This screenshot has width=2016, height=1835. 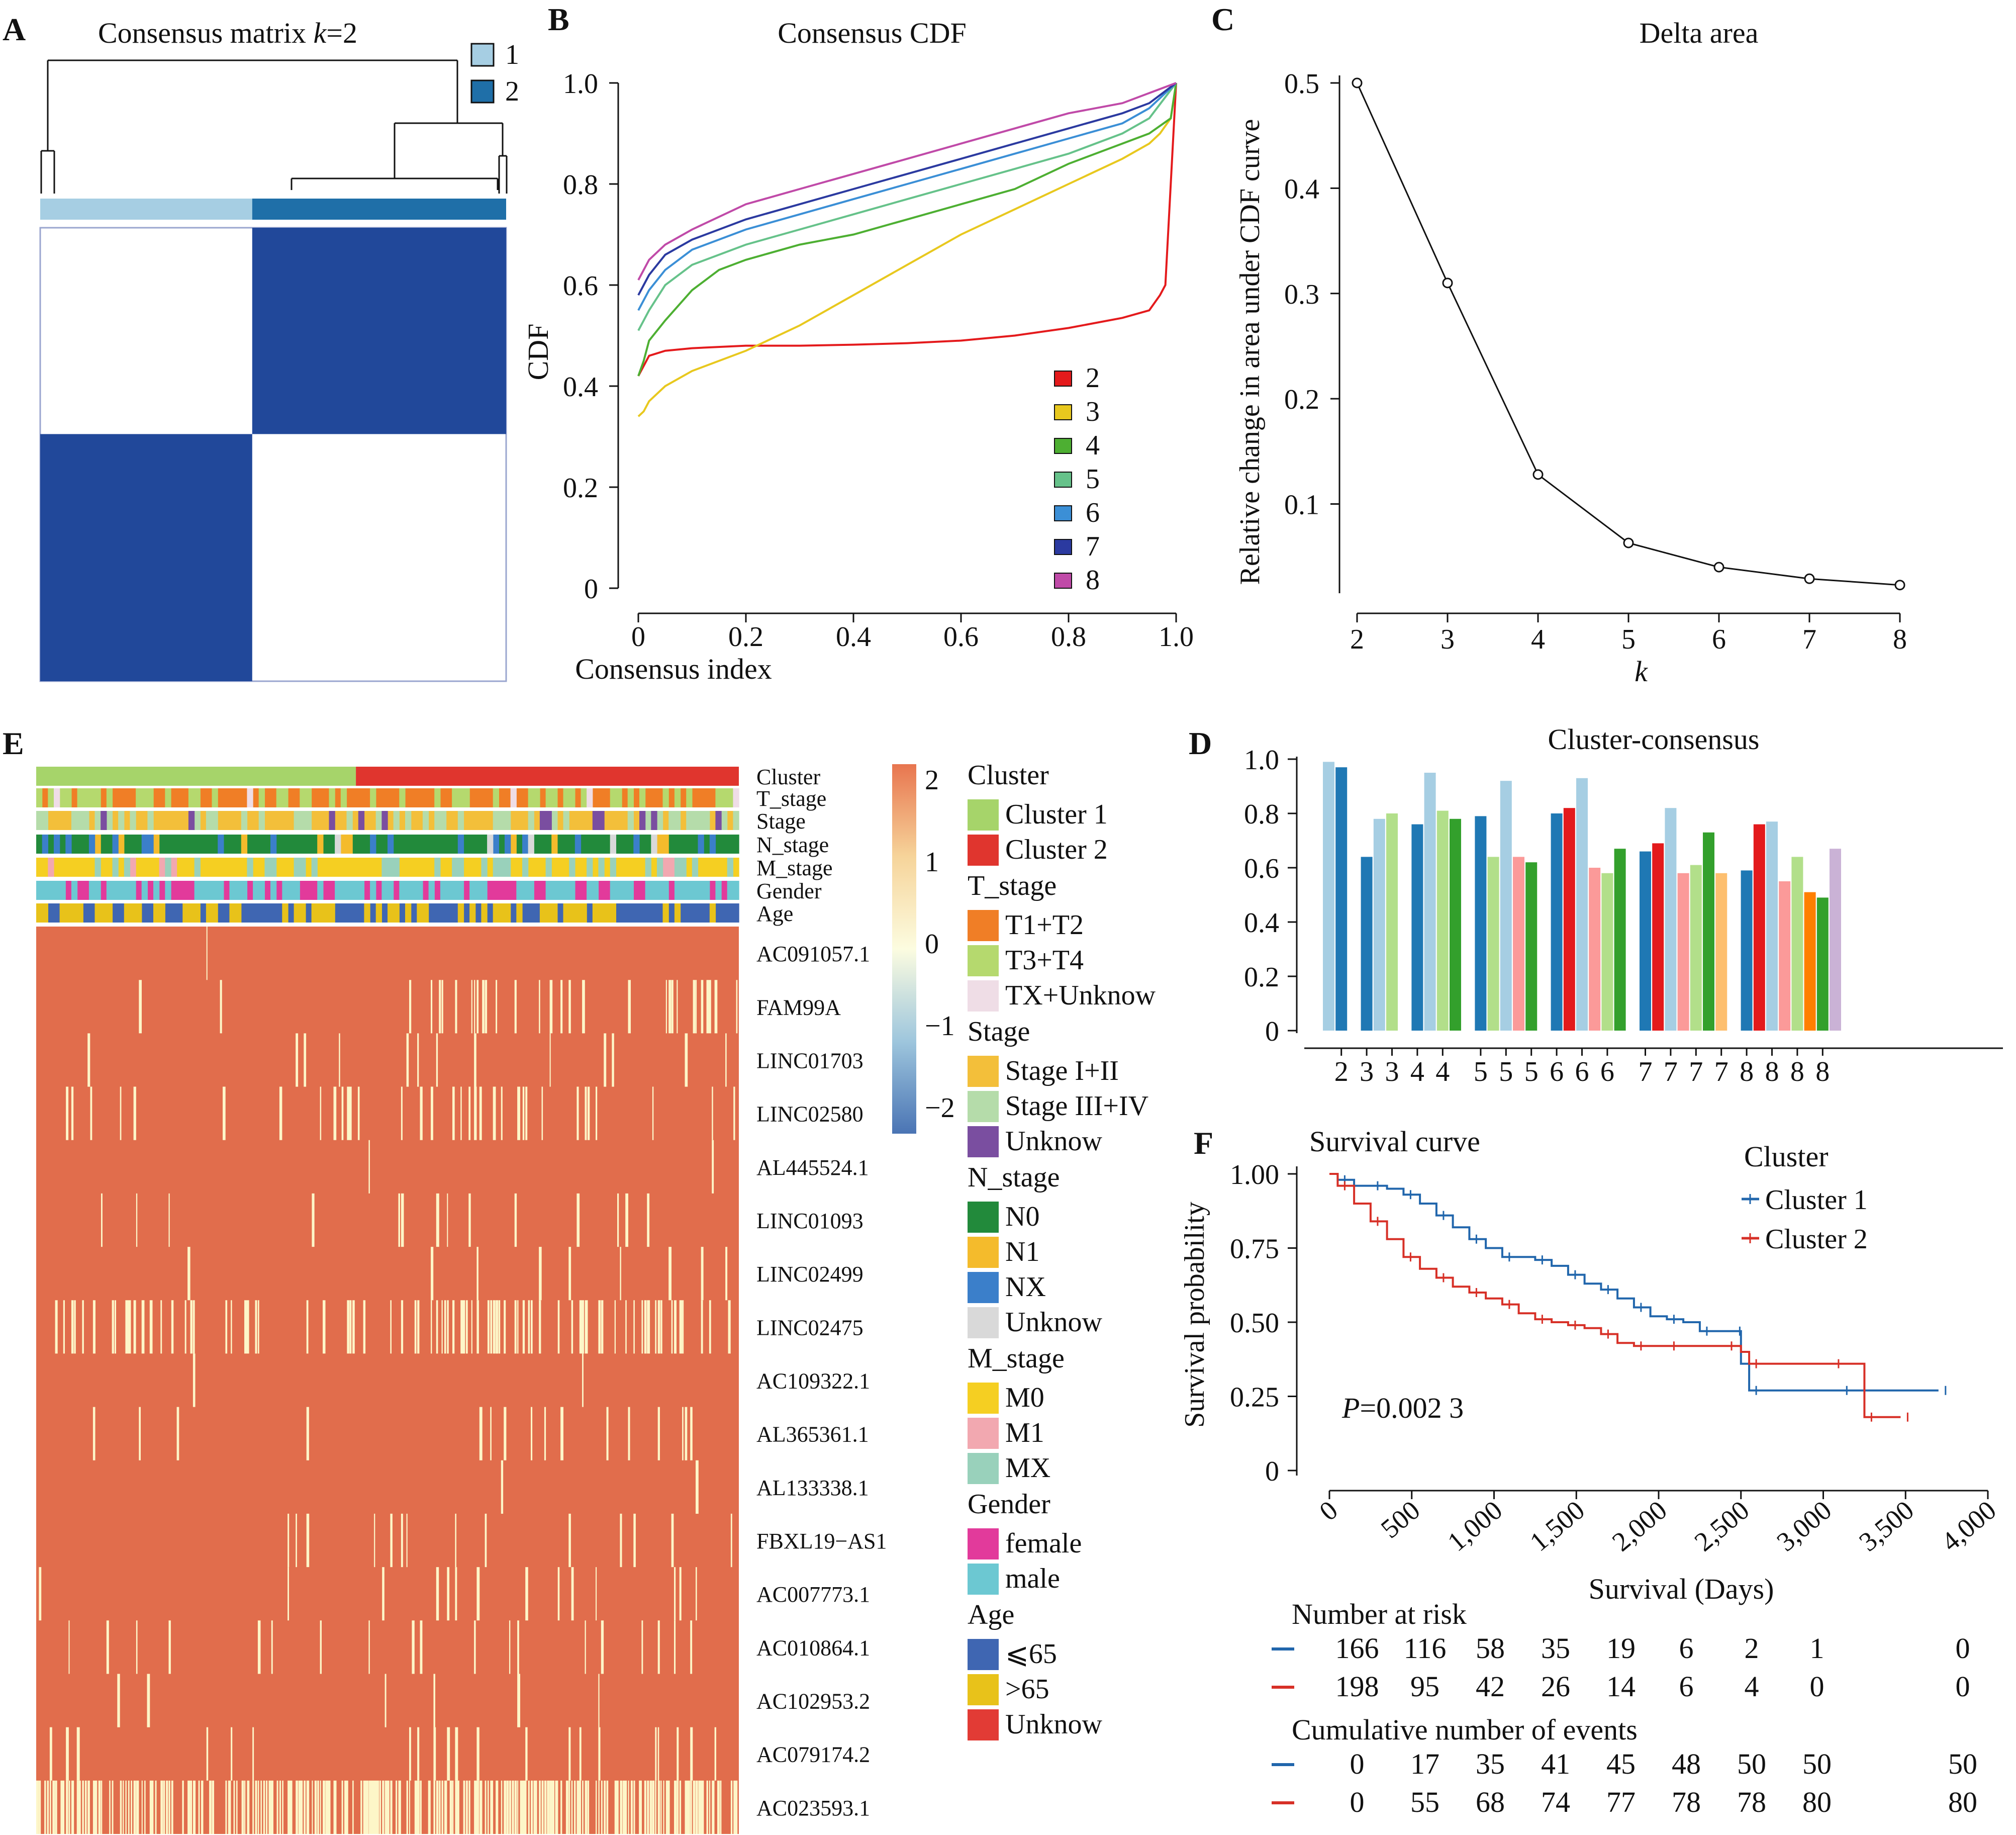 What do you see at coordinates (813, 1648) in the screenshot?
I see `gene-label: AC010864.1` at bounding box center [813, 1648].